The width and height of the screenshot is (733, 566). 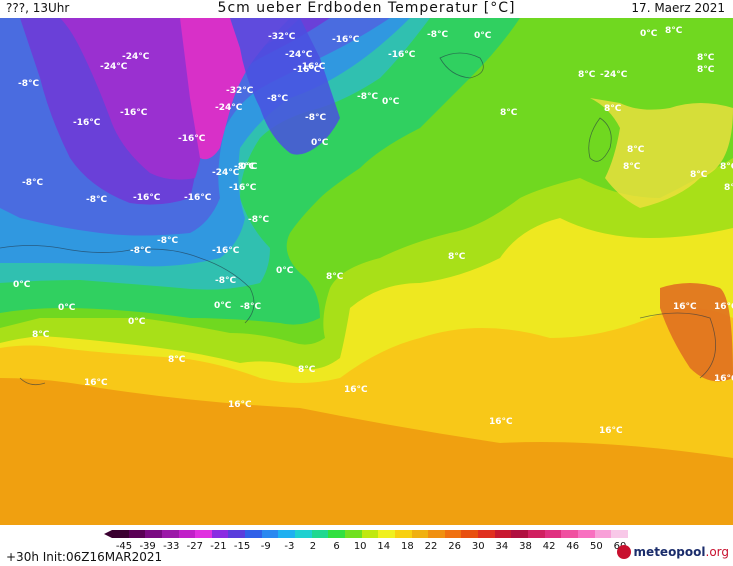 I want to click on map-title: 5cm ueber Erdboden Temperatur [°C], so click(x=366, y=8).